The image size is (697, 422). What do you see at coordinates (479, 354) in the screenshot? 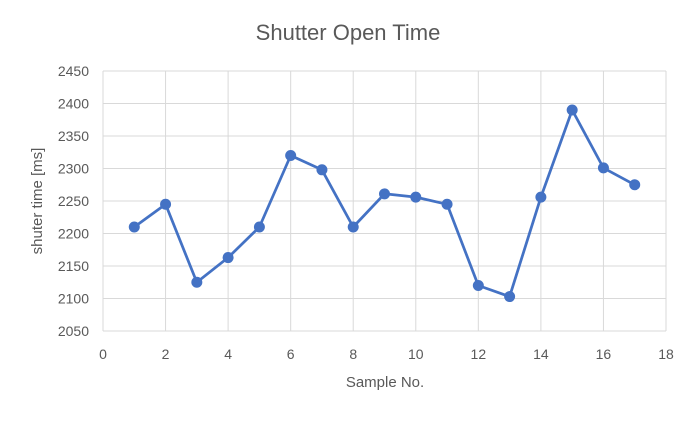
I see `x-tick-label: 12` at bounding box center [479, 354].